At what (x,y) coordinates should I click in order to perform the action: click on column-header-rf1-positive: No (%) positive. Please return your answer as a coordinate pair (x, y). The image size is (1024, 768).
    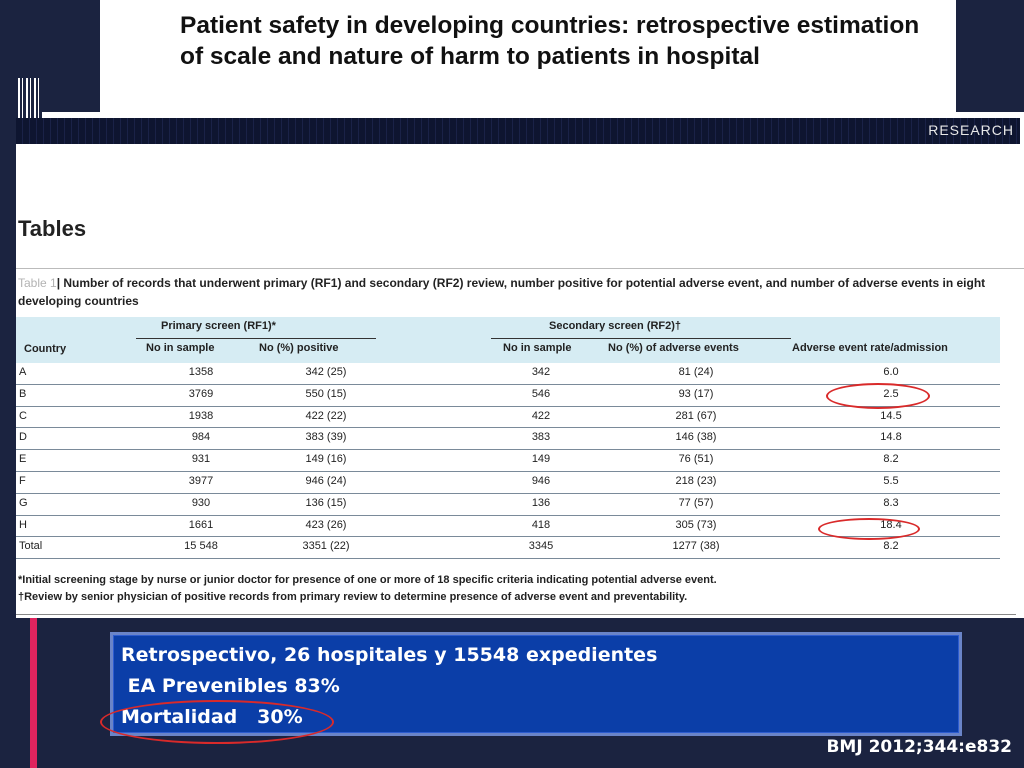
    Looking at the image, I should click on (299, 348).